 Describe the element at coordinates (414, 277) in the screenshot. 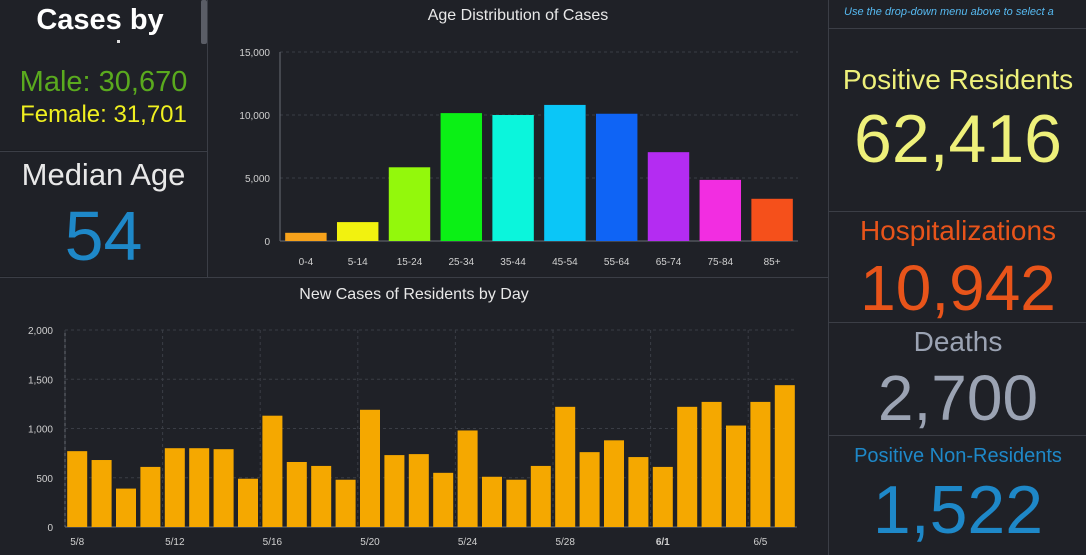

I see `divider-mid` at that location.